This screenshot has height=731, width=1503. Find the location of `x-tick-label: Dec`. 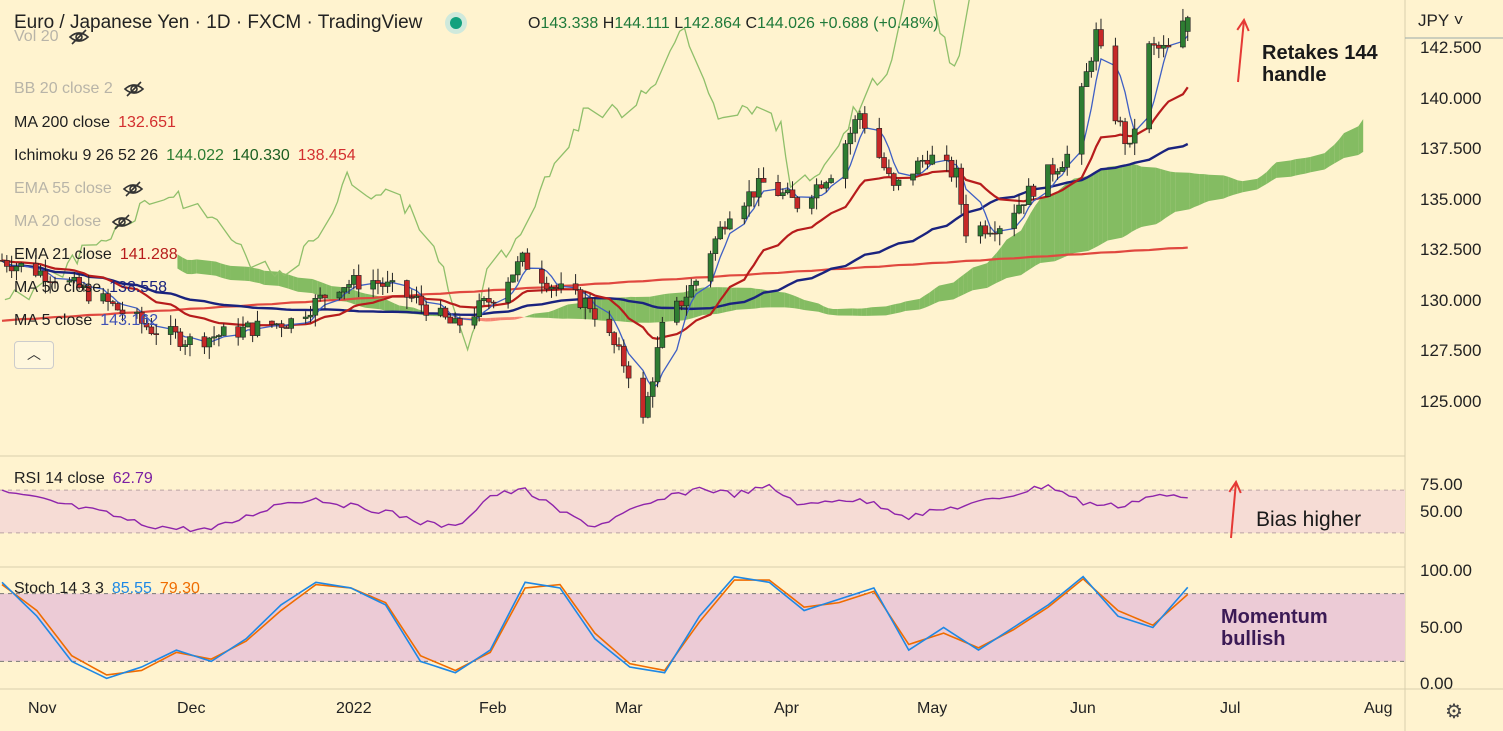

x-tick-label: Dec is located at coordinates (191, 708).